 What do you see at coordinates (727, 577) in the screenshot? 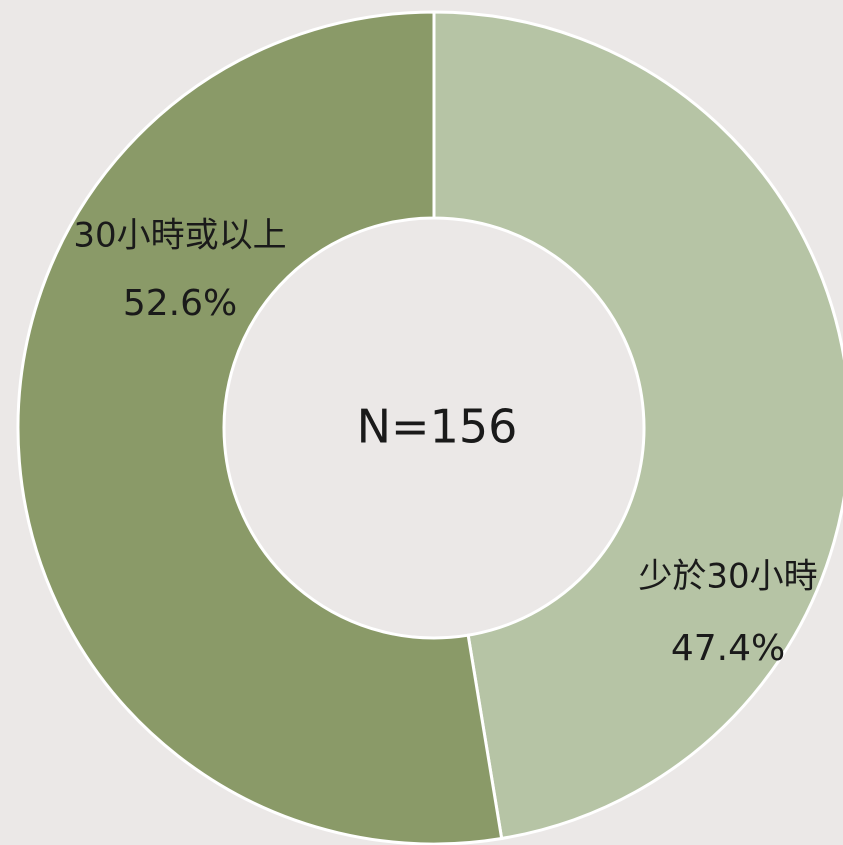
I see `slice-label: 少於30小時` at bounding box center [727, 577].